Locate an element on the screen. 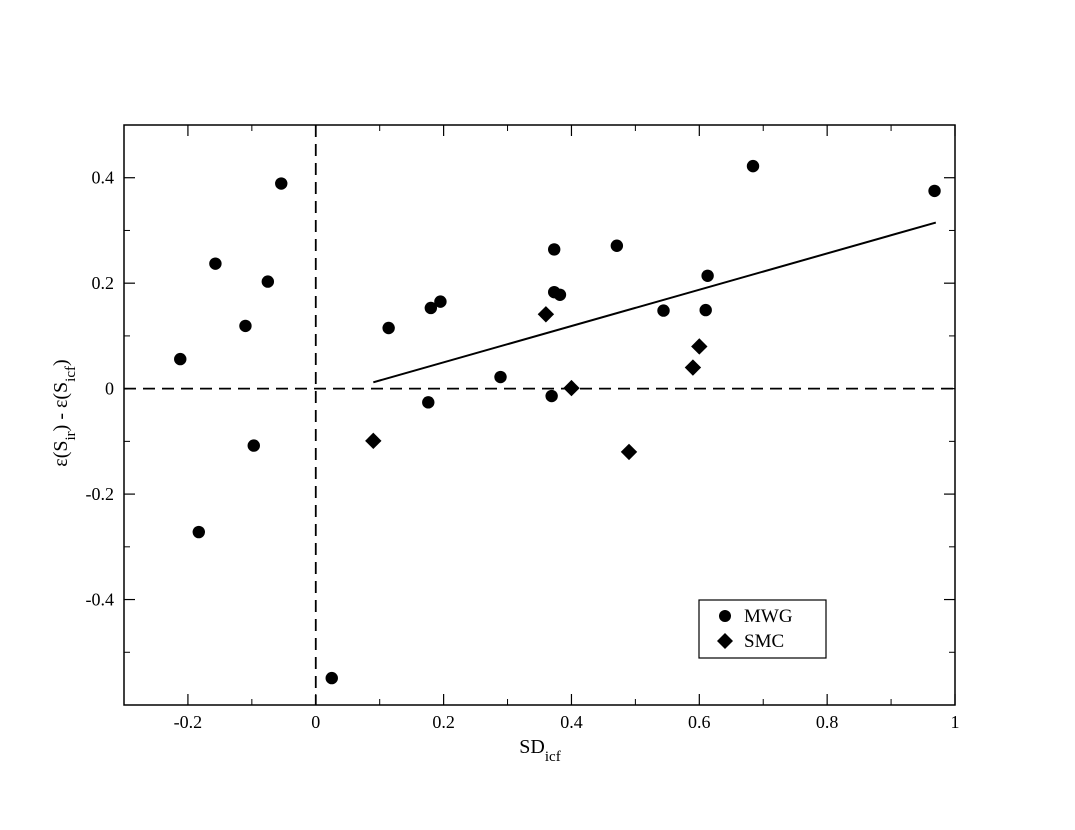 The width and height of the screenshot is (1075, 830). x-tick-label: 0 is located at coordinates (315, 722).